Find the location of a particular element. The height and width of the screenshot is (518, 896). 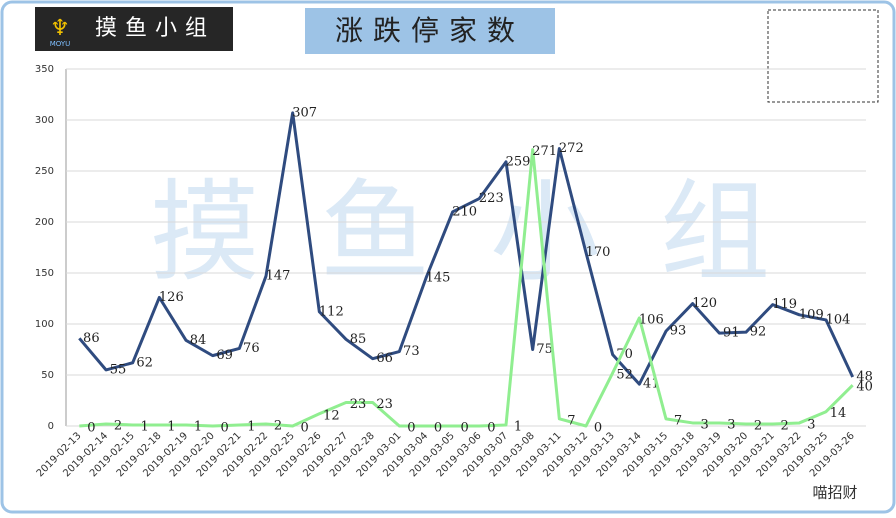

logo-icon: ♆ is located at coordinates (60, 28).